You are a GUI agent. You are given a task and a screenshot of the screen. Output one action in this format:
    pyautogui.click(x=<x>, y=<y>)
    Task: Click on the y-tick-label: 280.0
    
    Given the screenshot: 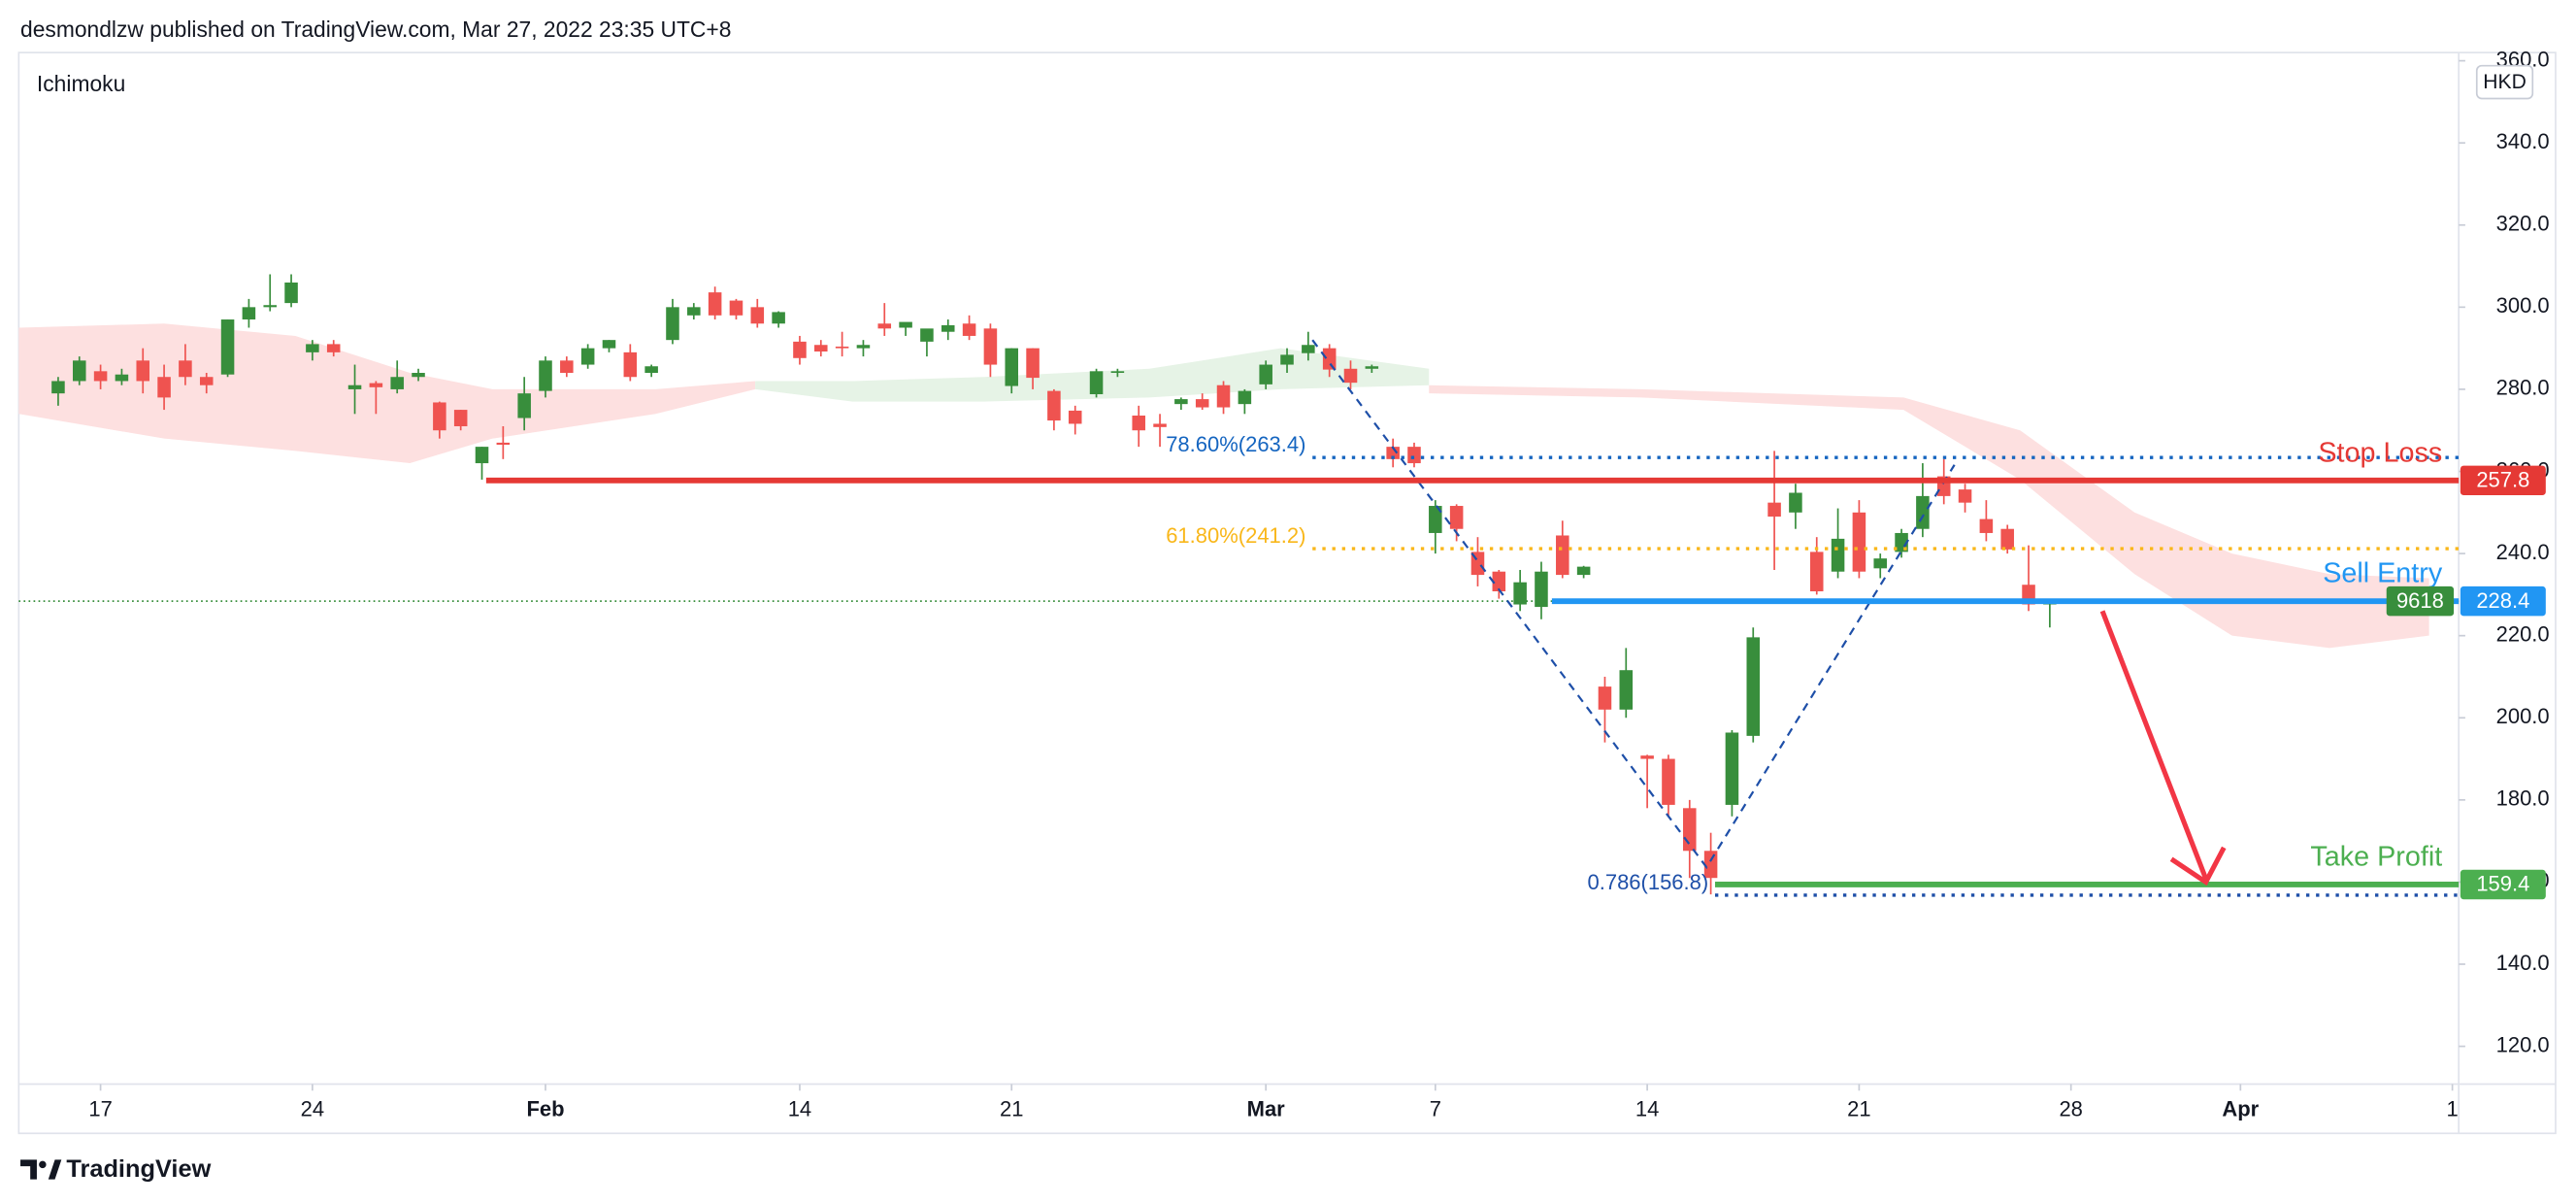 What is the action you would take?
    pyautogui.click(x=2523, y=388)
    